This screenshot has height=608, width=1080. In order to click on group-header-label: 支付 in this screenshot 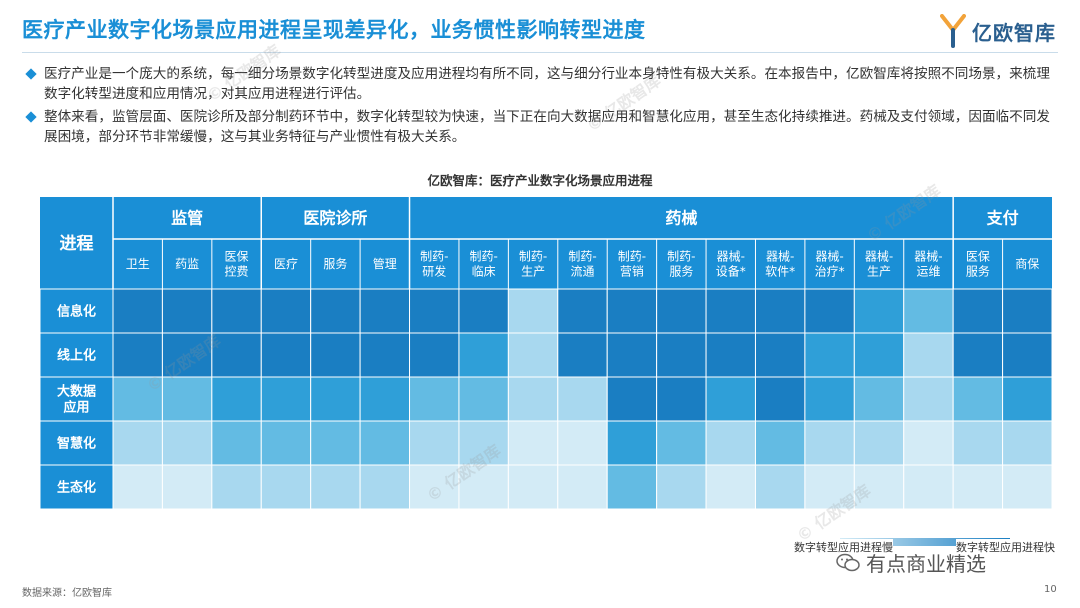, I will do `click(1002, 218)`.